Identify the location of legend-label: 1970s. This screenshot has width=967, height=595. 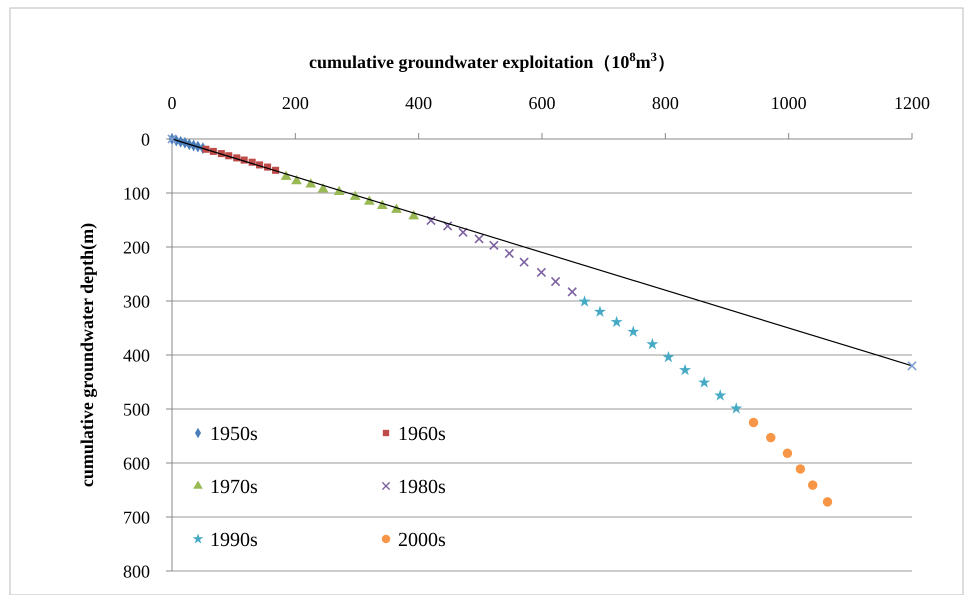
(234, 487).